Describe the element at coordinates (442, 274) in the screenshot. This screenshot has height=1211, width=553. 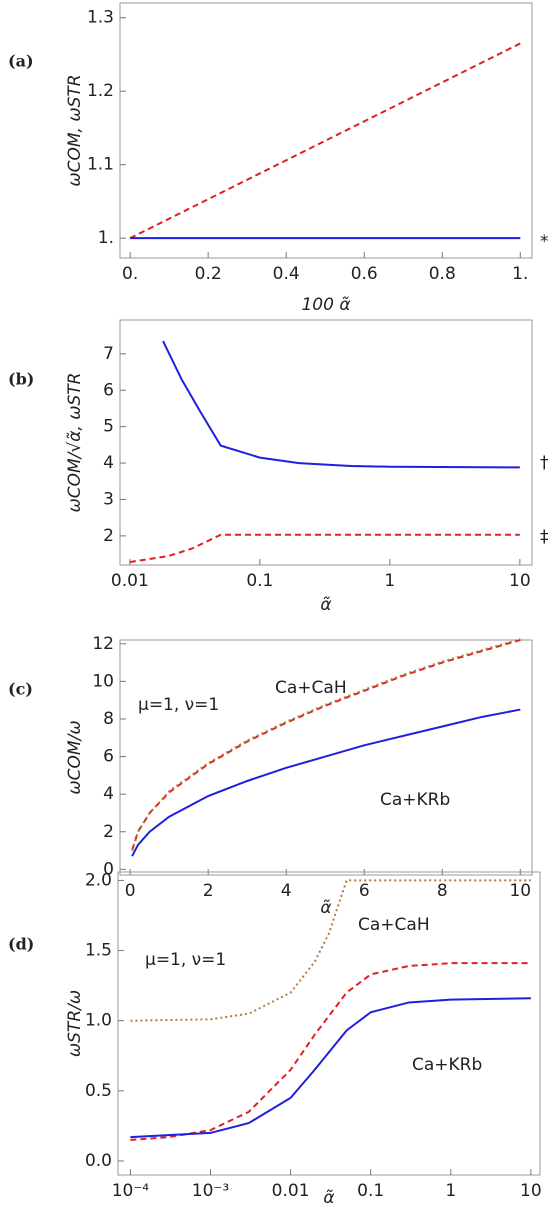
I see `x-tick-label: 0.8` at that location.